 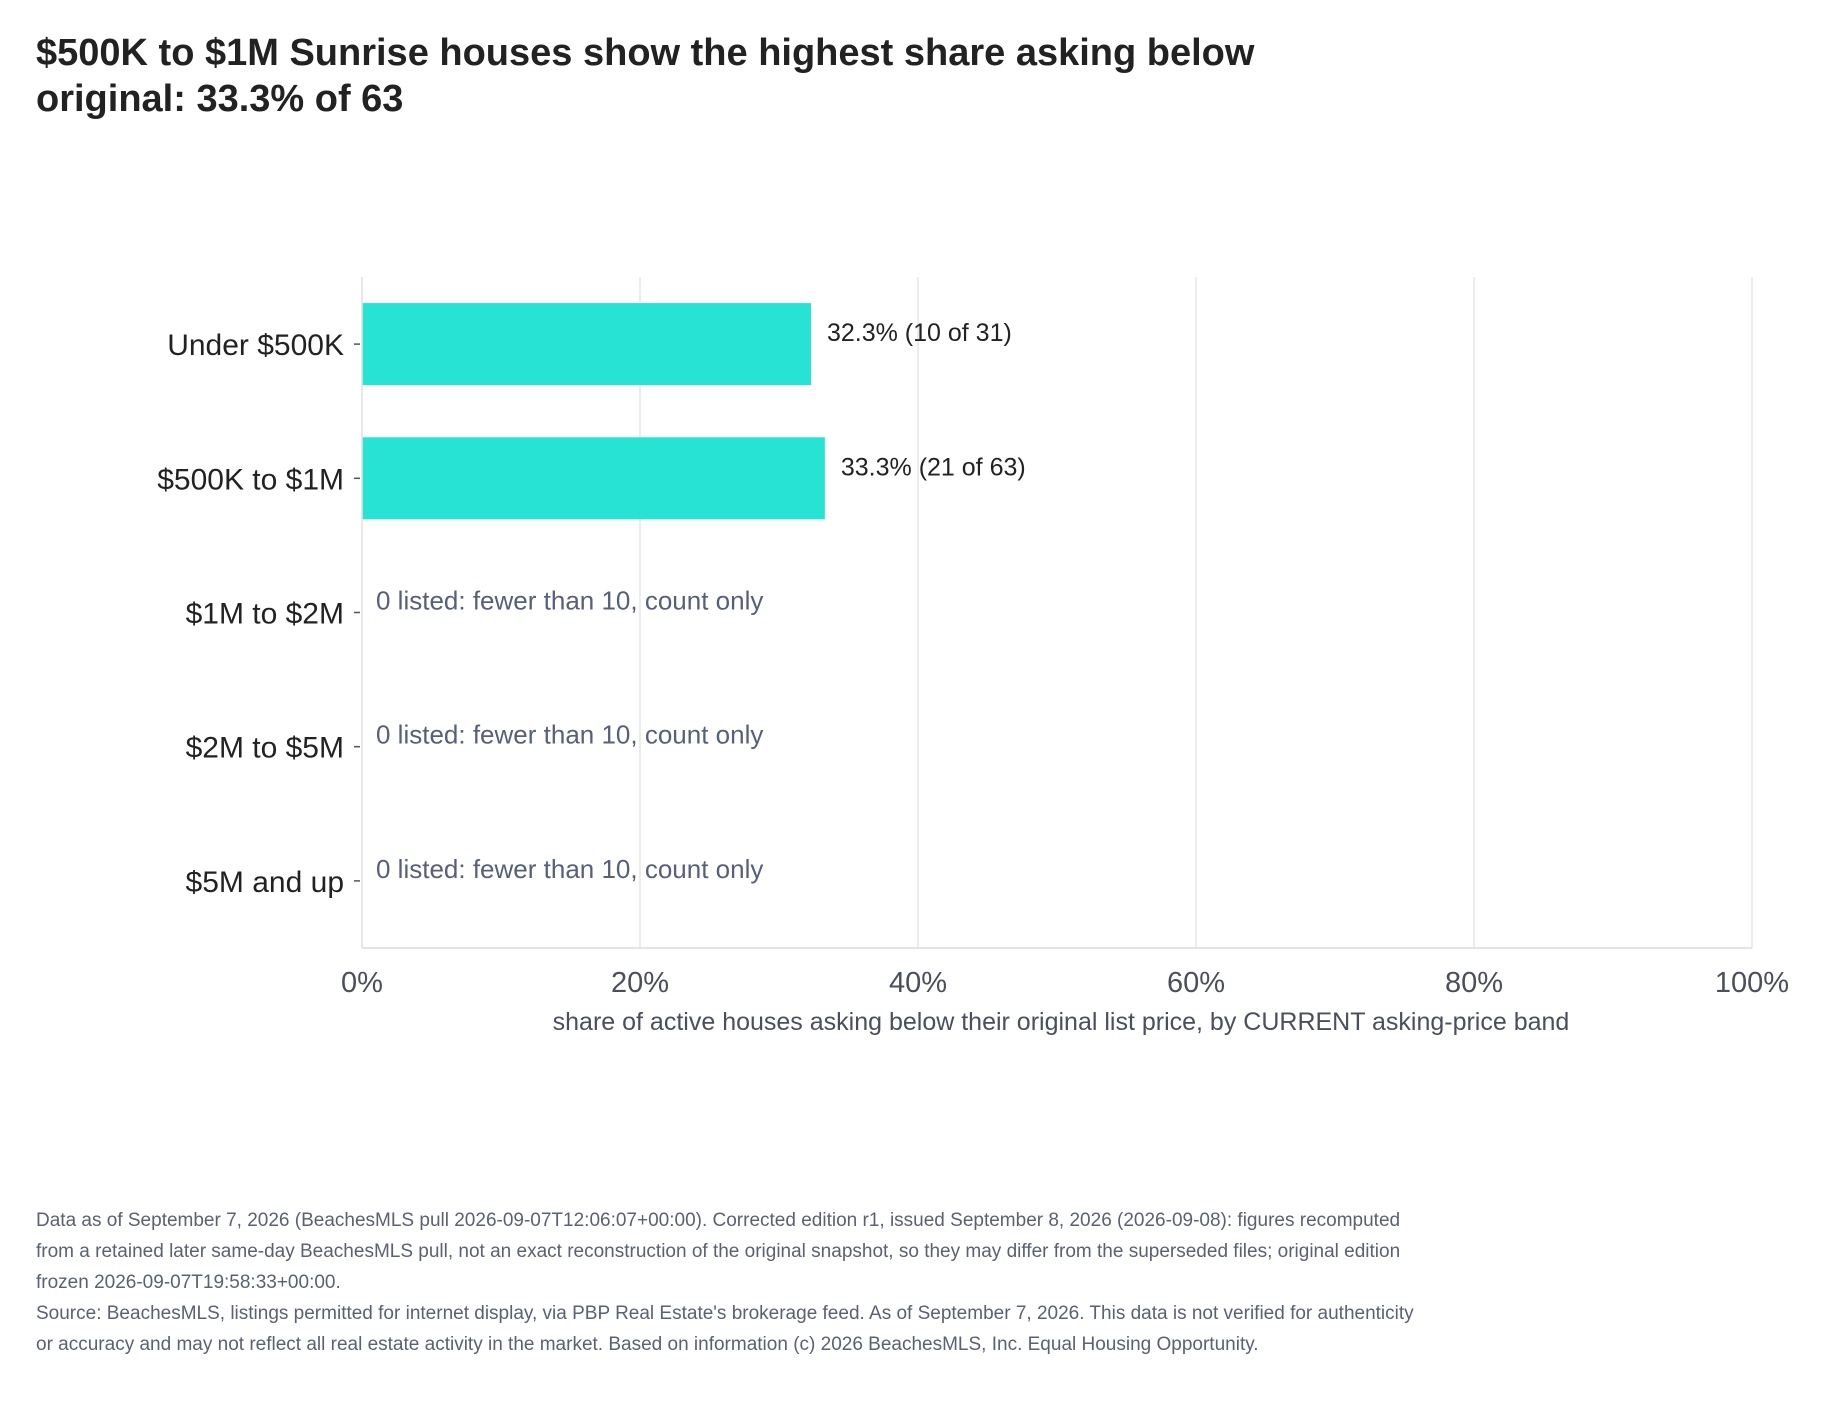 What do you see at coordinates (640, 983) in the screenshot?
I see `x-tick-label: 20%` at bounding box center [640, 983].